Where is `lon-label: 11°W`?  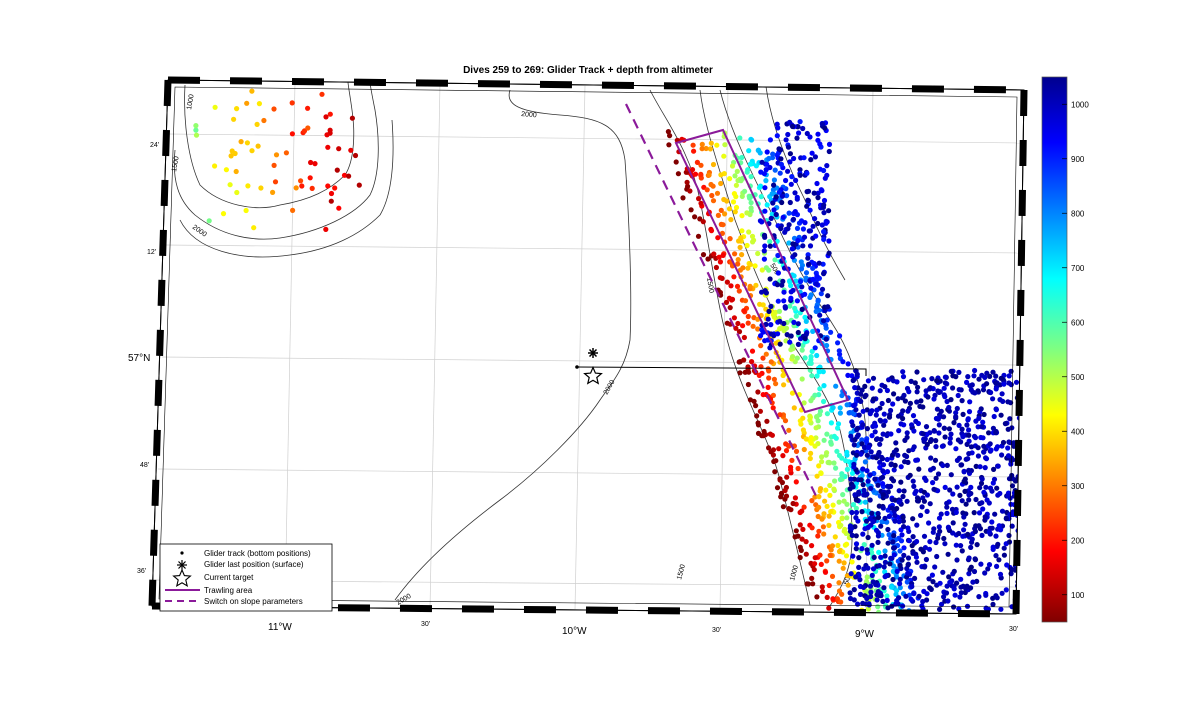 lon-label: 11°W is located at coordinates (280, 627).